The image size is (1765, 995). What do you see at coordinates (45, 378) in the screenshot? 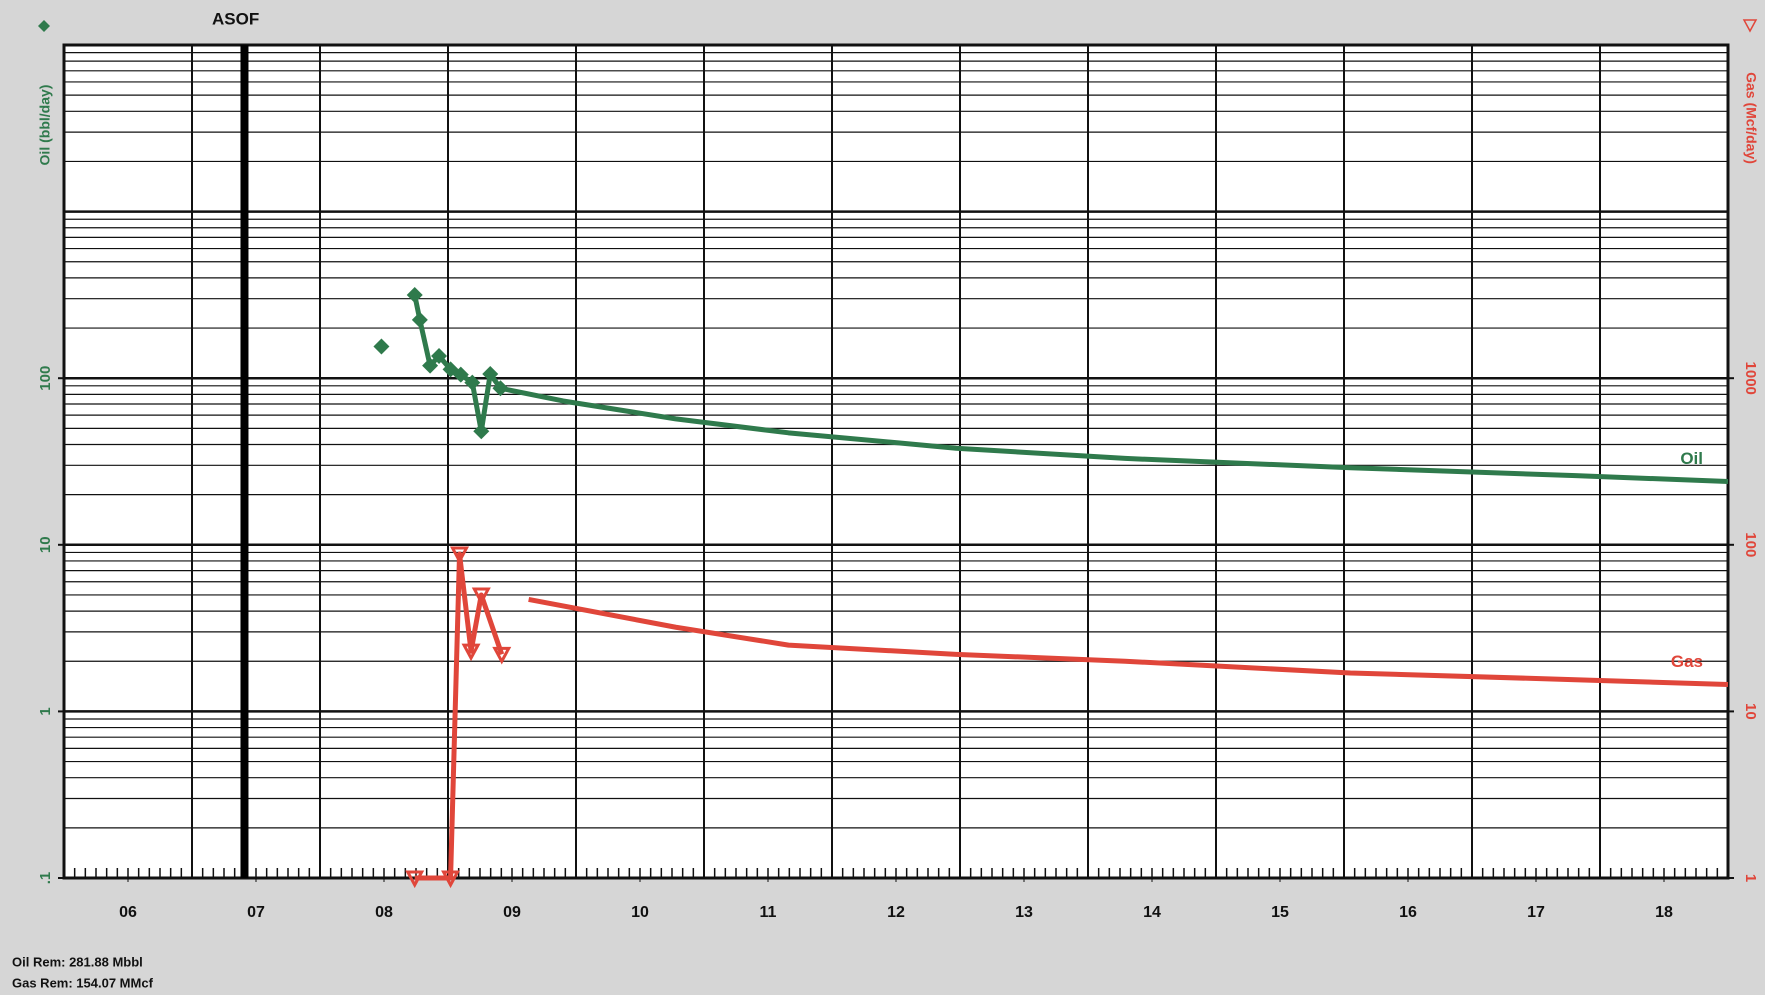
I see `y-tick-label: 100` at bounding box center [45, 378].